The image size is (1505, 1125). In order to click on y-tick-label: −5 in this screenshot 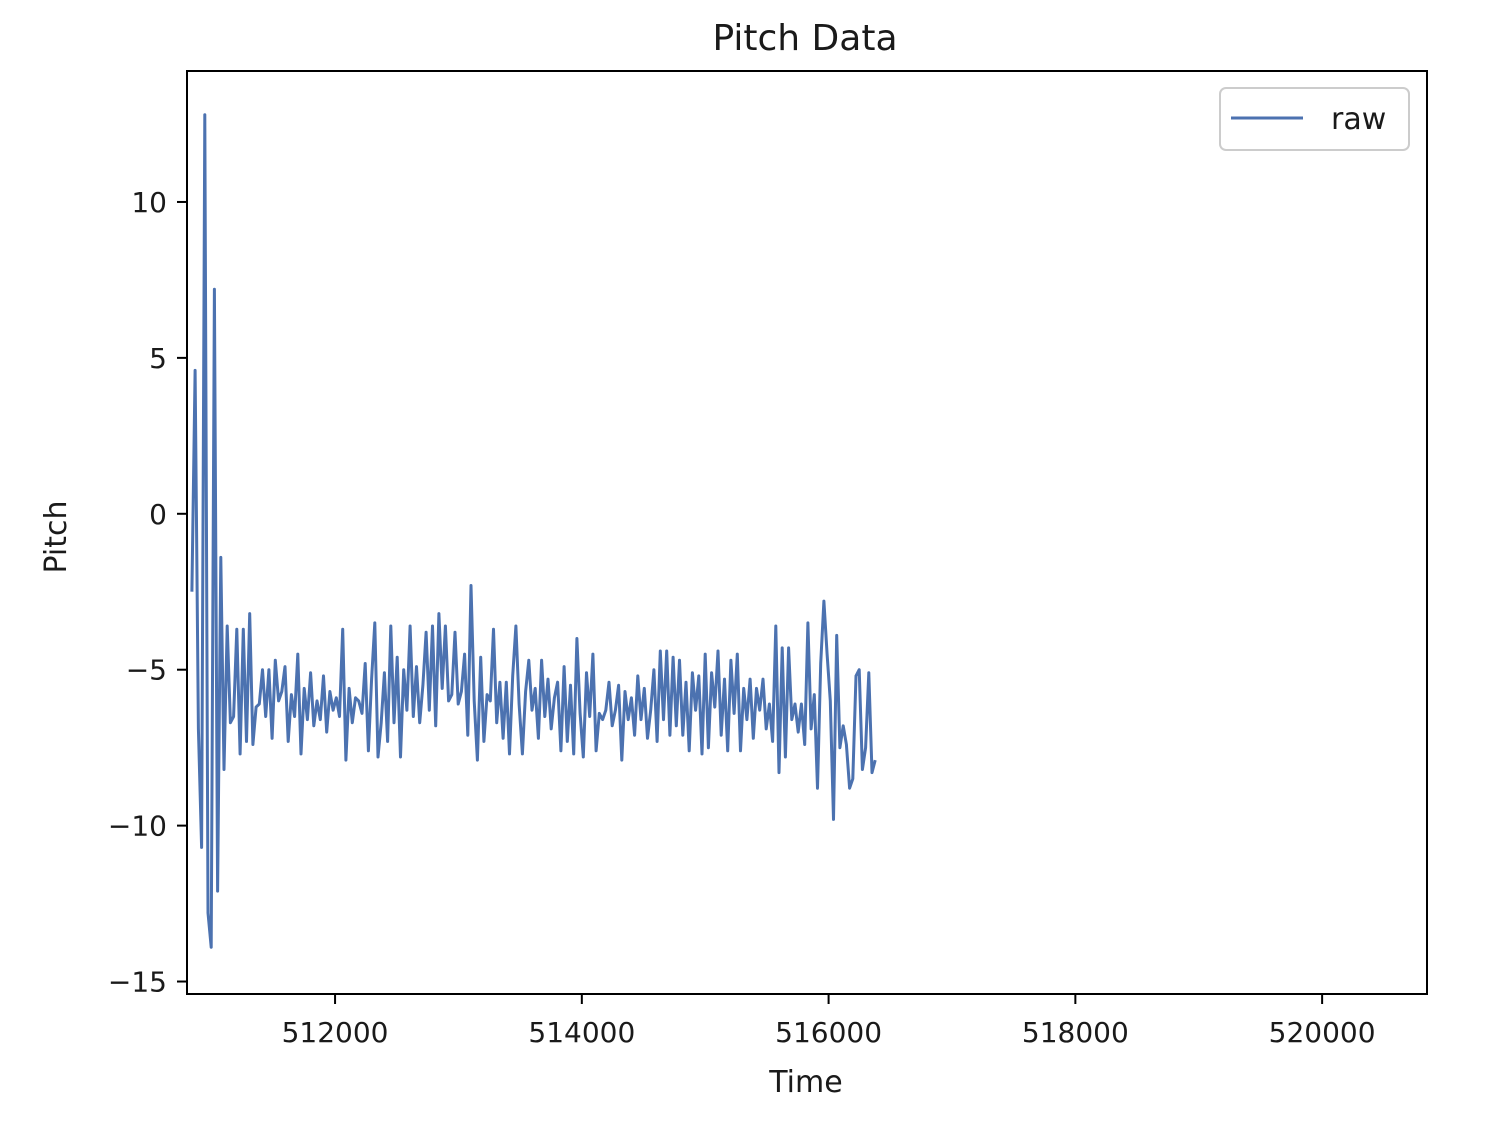, I will do `click(146, 670)`.